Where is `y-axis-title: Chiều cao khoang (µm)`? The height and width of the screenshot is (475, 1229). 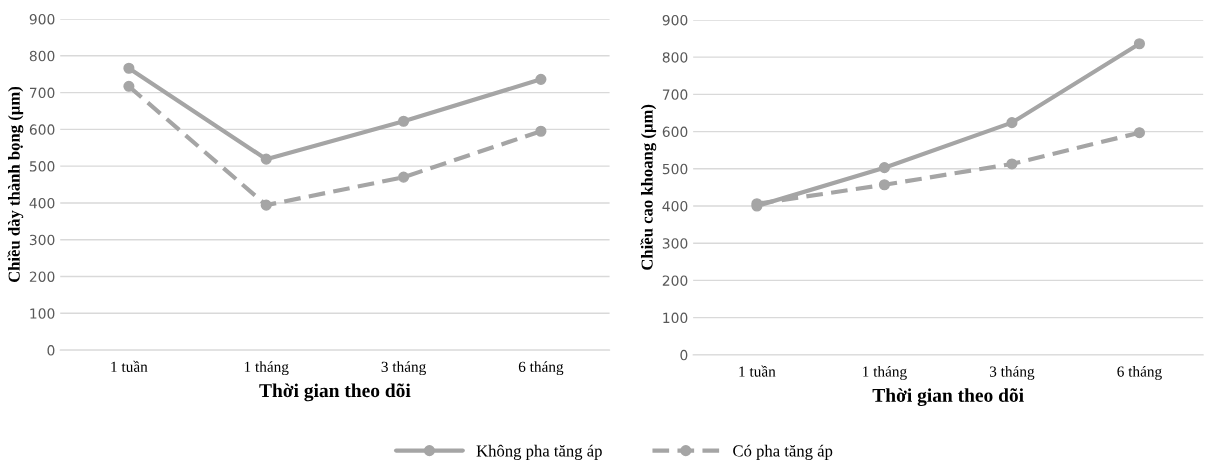 y-axis-title: Chiều cao khoang (µm) is located at coordinates (648, 187).